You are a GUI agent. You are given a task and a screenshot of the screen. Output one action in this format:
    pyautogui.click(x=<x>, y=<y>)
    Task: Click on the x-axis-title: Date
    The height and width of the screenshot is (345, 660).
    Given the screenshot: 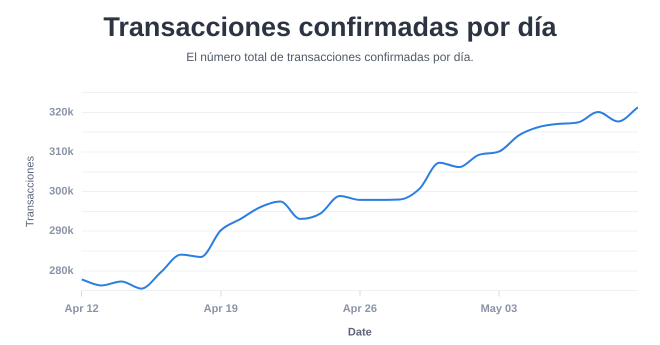 What is the action you would take?
    pyautogui.click(x=360, y=332)
    